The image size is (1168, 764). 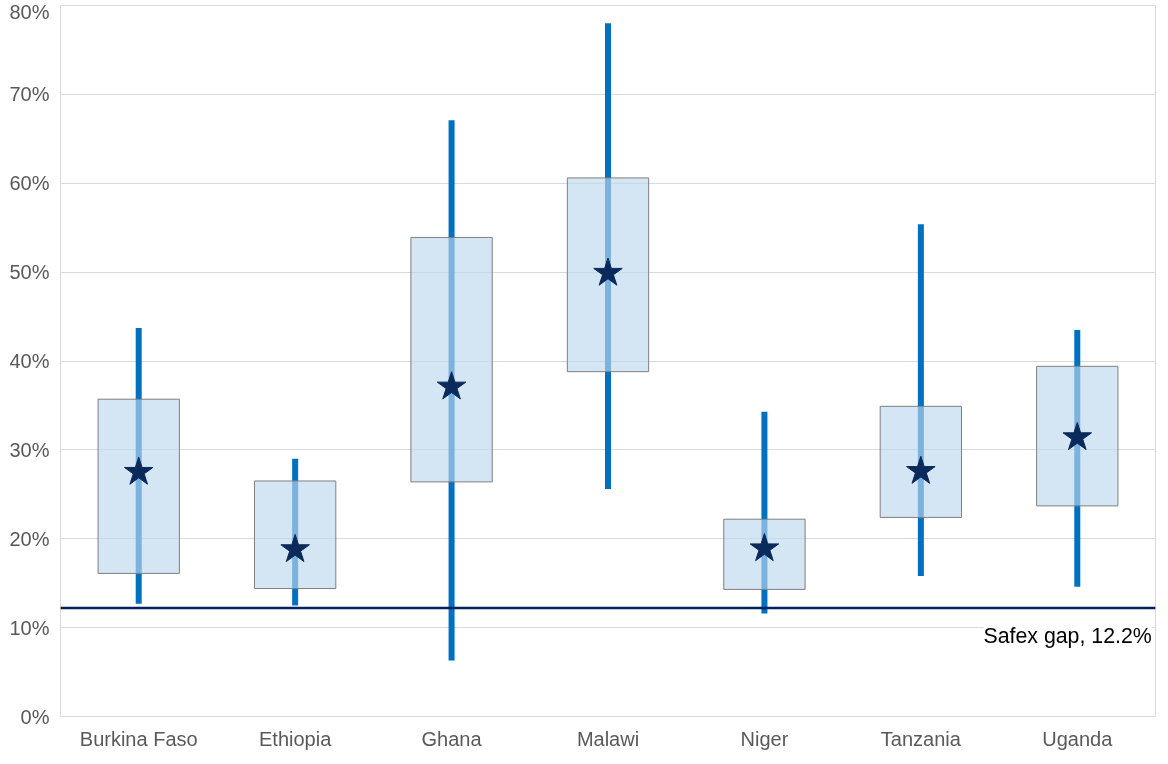 I want to click on x-tick-label: Burkina Faso, so click(x=138, y=738).